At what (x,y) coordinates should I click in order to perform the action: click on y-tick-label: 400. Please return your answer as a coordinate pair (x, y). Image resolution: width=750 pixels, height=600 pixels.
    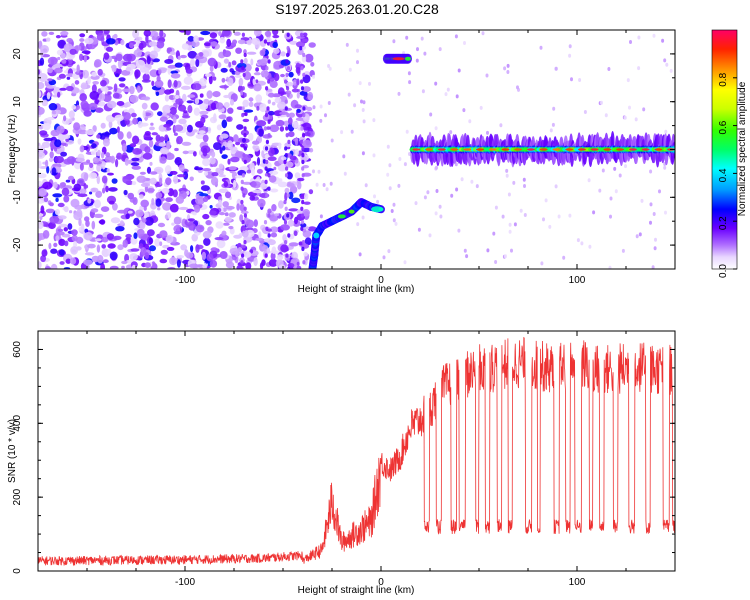
    Looking at the image, I should click on (17, 423).